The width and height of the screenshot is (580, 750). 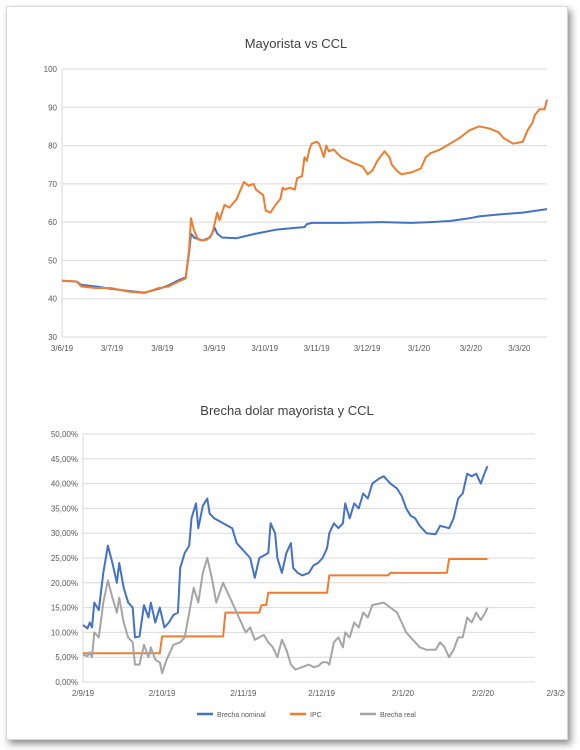 I want to click on x-tick-label: 2/1/20, so click(x=403, y=693).